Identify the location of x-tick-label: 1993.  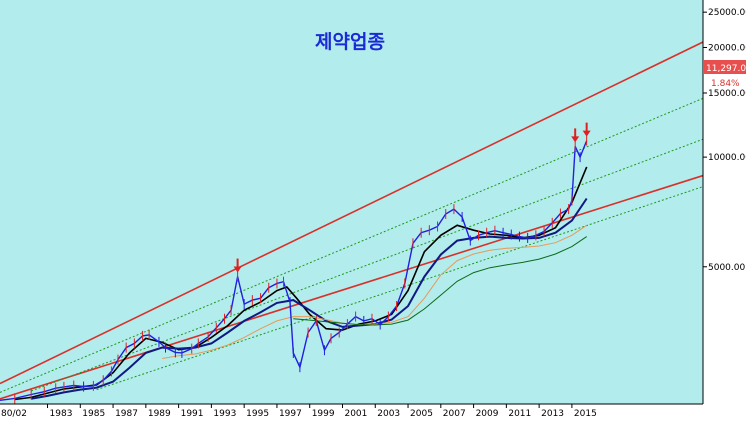
(224, 414).